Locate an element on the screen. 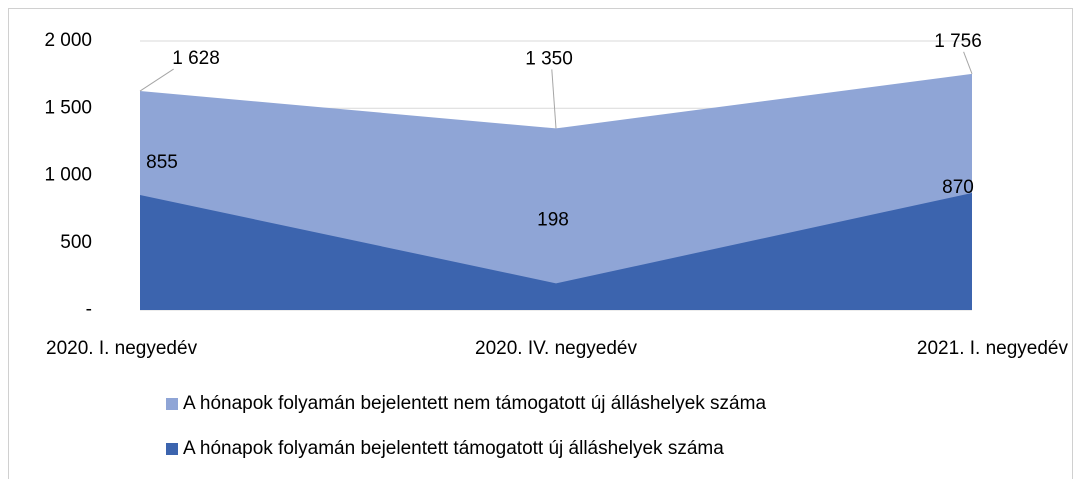 The width and height of the screenshot is (1081, 479). x-tick-label: 2021. I. negyedév is located at coordinates (993, 348).